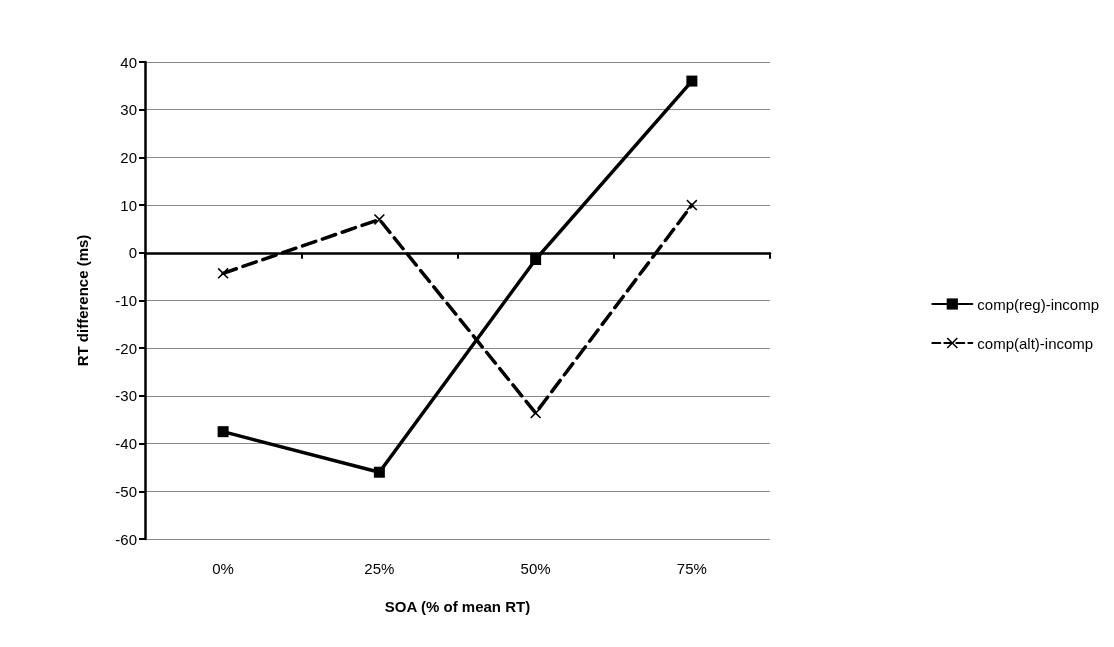 The height and width of the screenshot is (647, 1114). What do you see at coordinates (126, 396) in the screenshot?
I see `y-tick-label: -30` at bounding box center [126, 396].